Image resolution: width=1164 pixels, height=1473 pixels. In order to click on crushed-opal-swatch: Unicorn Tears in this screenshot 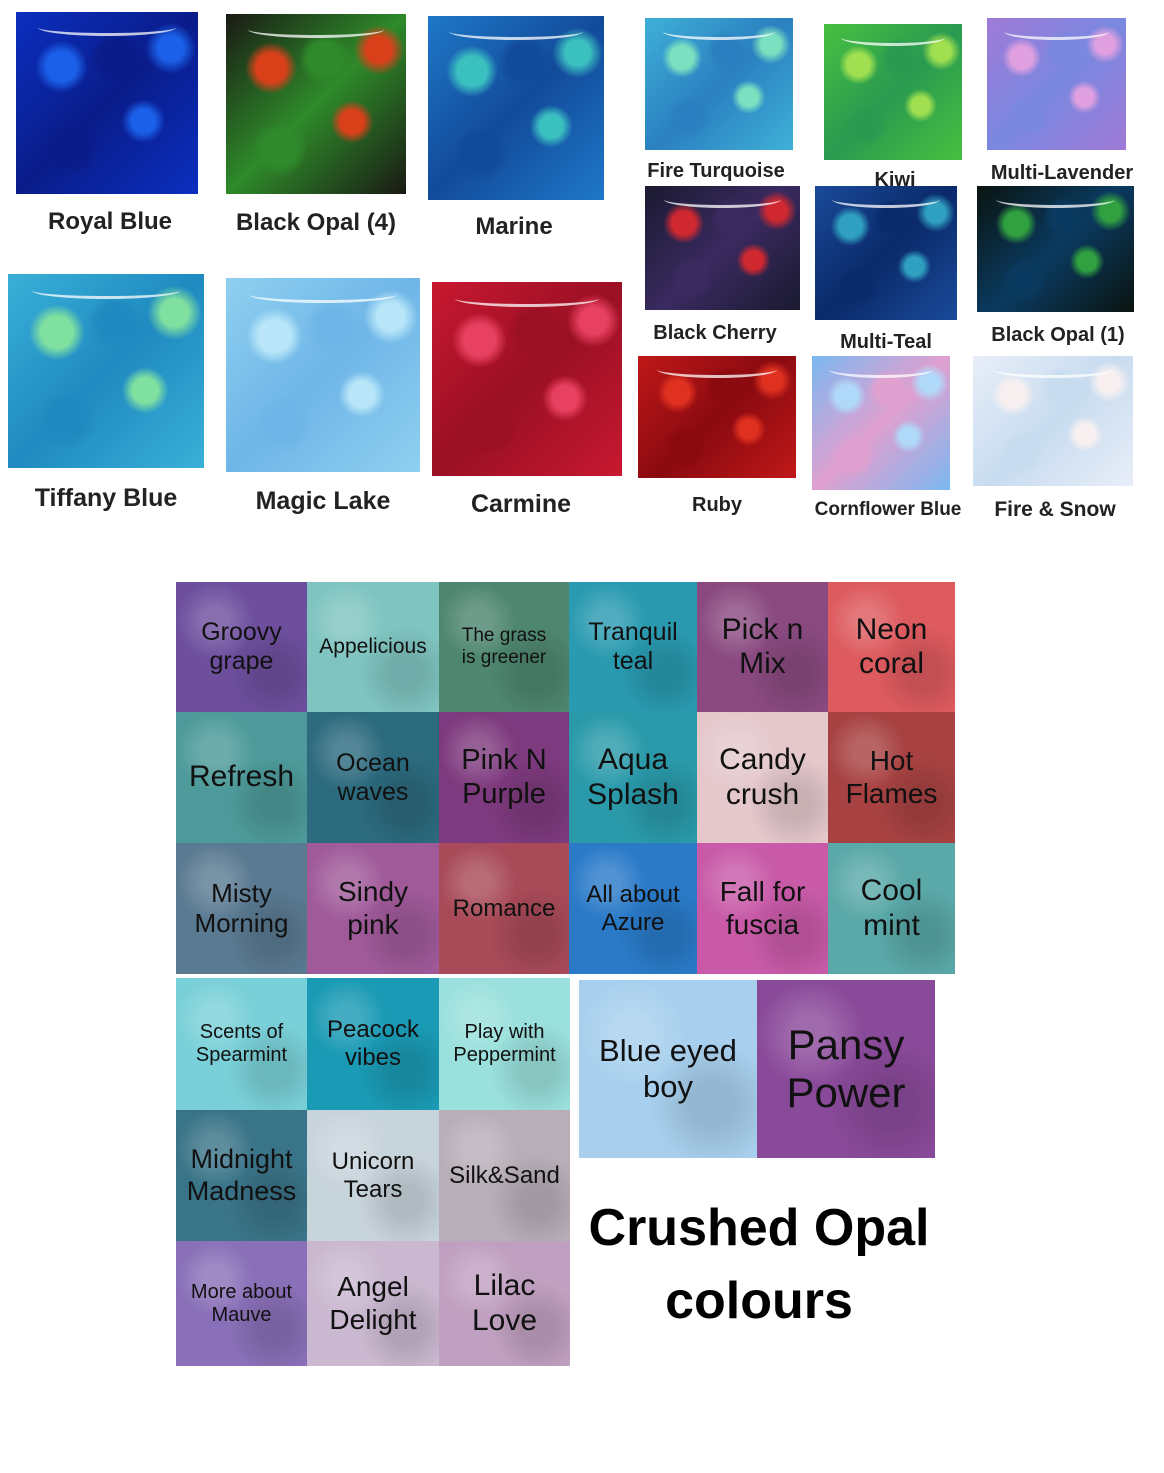, I will do `click(373, 1175)`.